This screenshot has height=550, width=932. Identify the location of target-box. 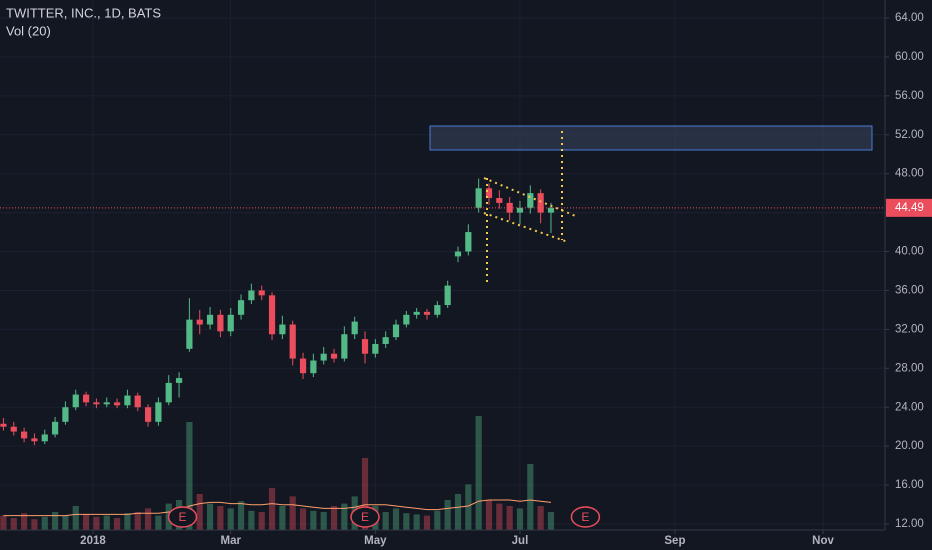
(651, 138).